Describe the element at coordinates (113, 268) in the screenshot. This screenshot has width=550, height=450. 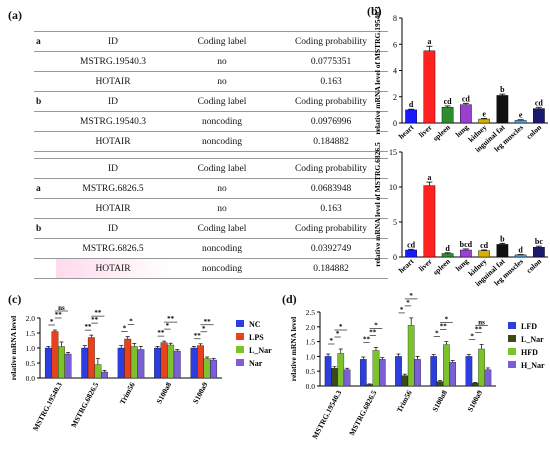
I see `table-cell-id: HOTAIR` at that location.